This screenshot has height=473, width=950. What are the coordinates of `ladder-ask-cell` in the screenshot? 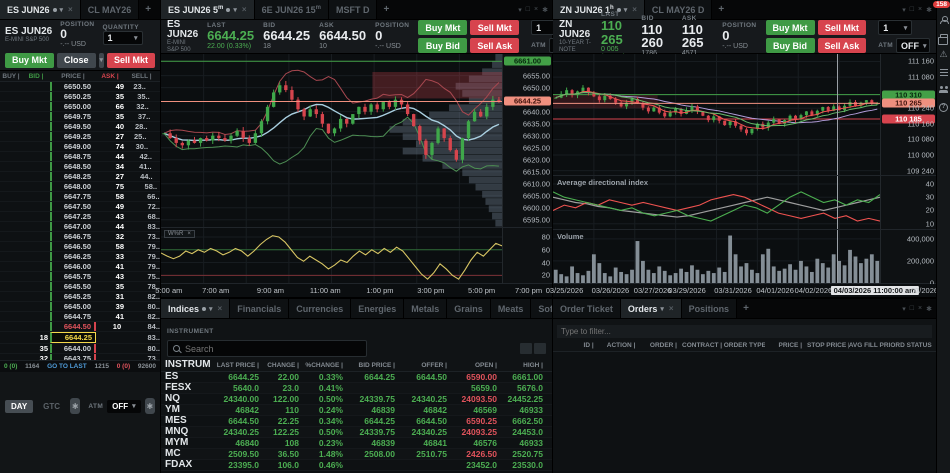 It's located at (110, 348).